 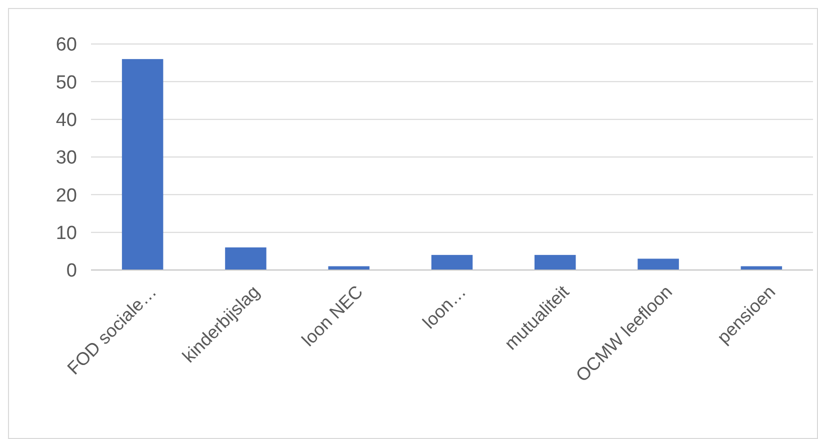 What do you see at coordinates (66, 83) in the screenshot?
I see `y-tick-label: 50` at bounding box center [66, 83].